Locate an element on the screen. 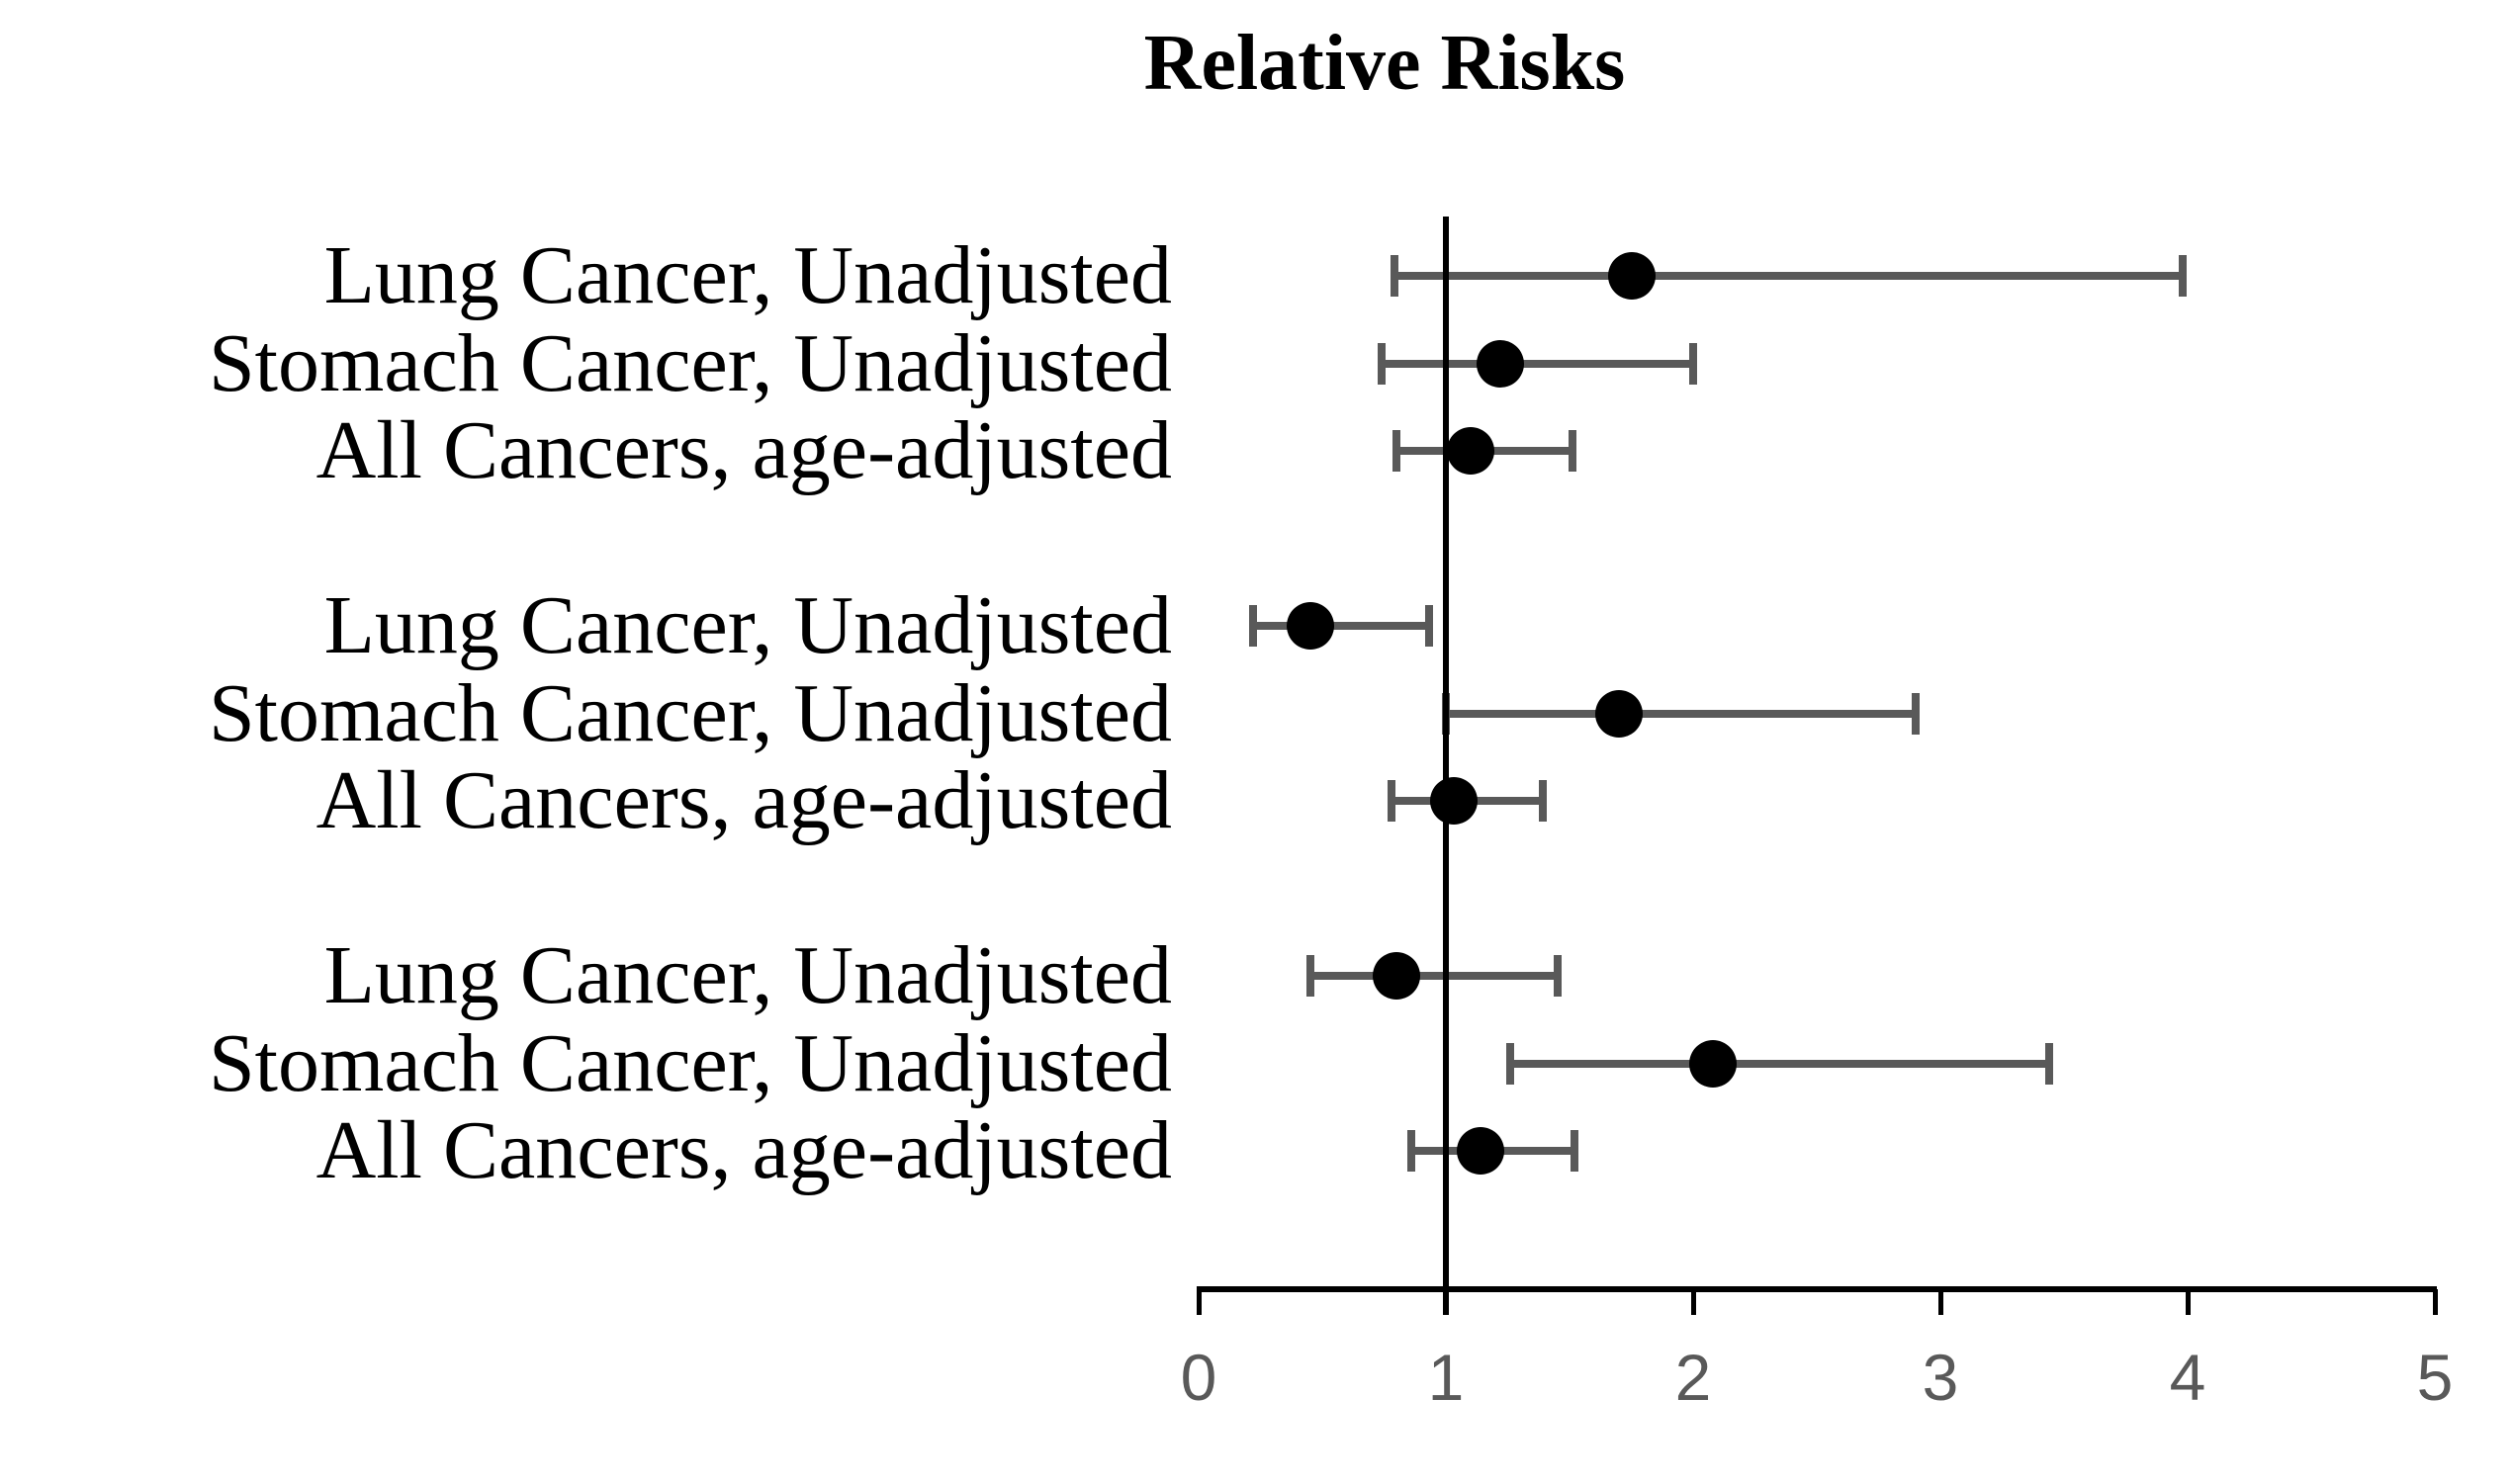 Image resolution: width=2514 pixels, height=1484 pixels. x-axis-tick-label: 1 is located at coordinates (1446, 1377).